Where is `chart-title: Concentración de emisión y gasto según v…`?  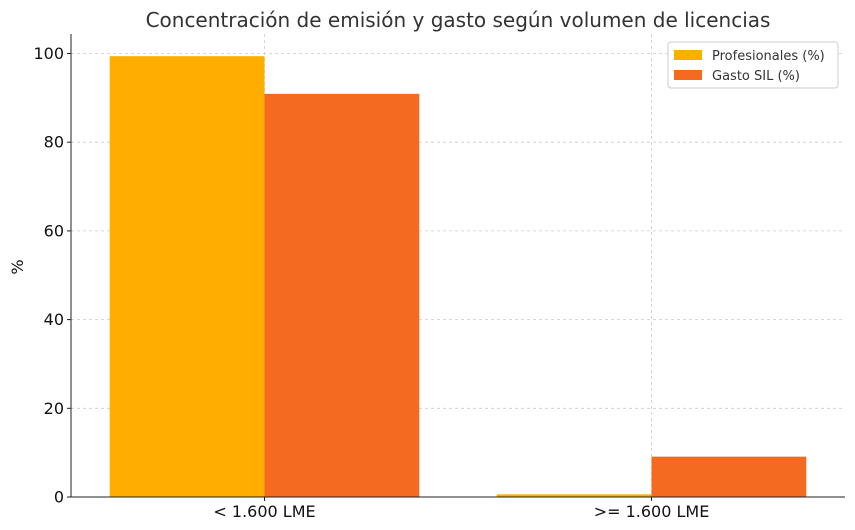
chart-title: Concentración de emisión y gasto según v… is located at coordinates (458, 20).